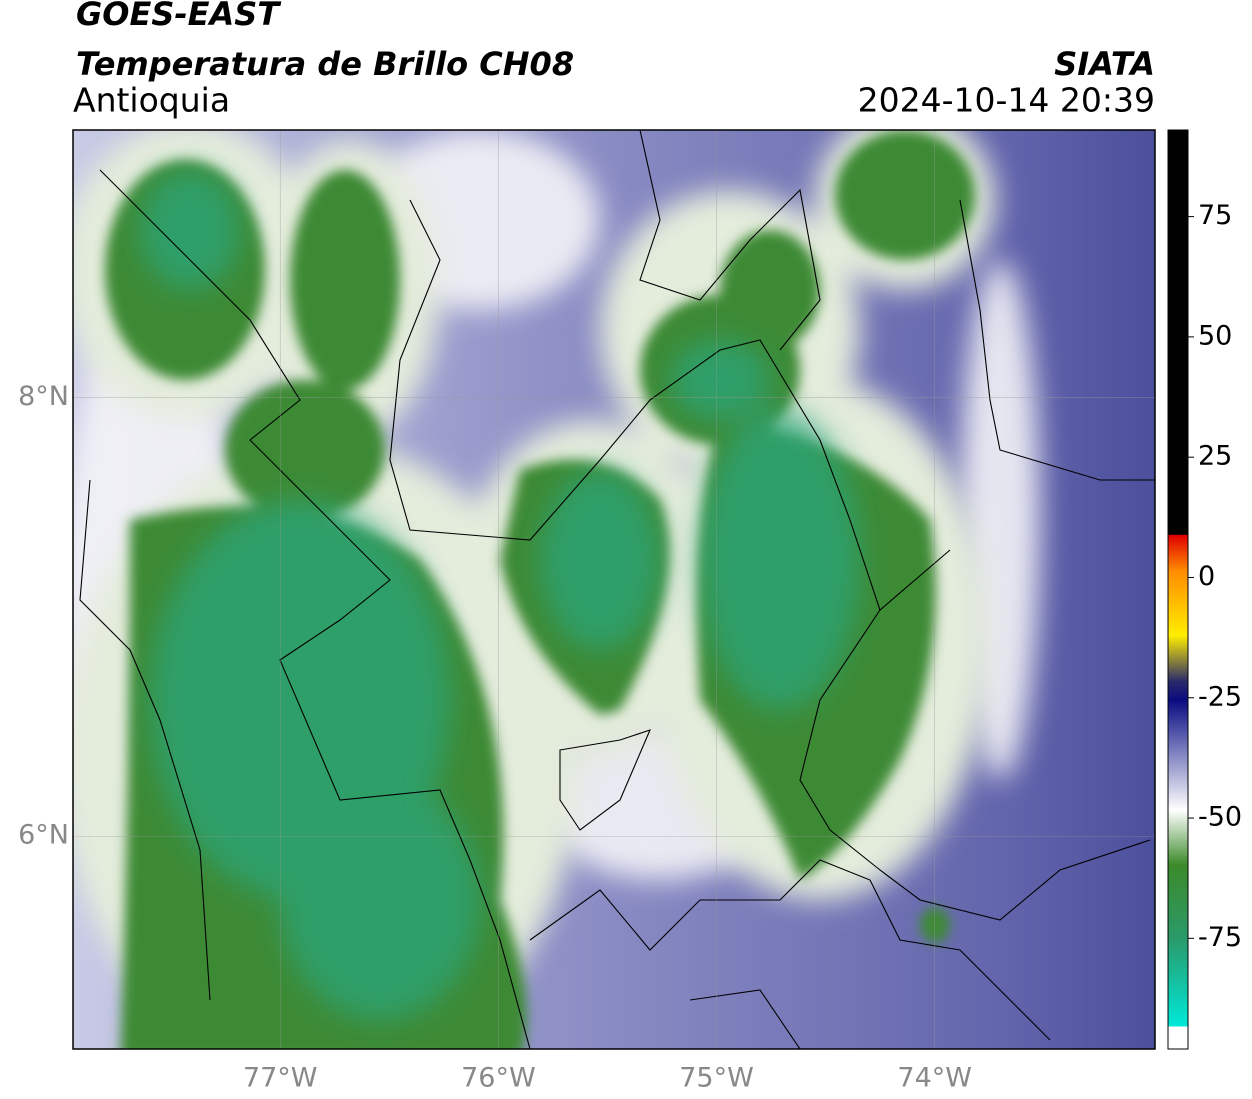 This screenshot has height=1099, width=1252. I want to click on colorbar-tick-label: 50, so click(1215, 335).